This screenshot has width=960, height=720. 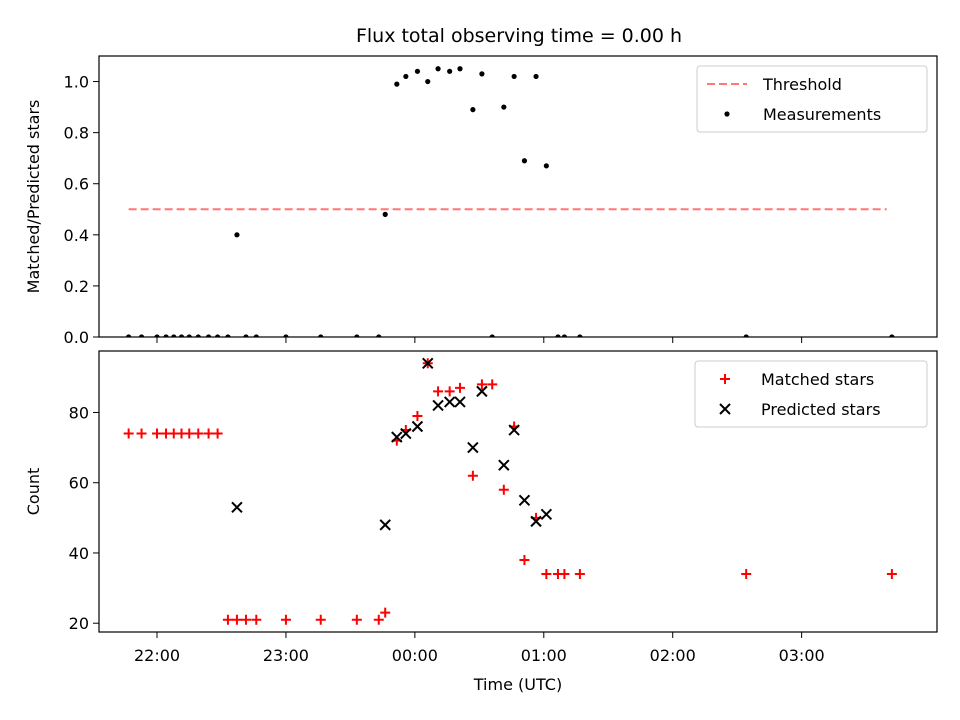 I want to click on x-axis-label: Time (UTC), so click(x=517, y=684).